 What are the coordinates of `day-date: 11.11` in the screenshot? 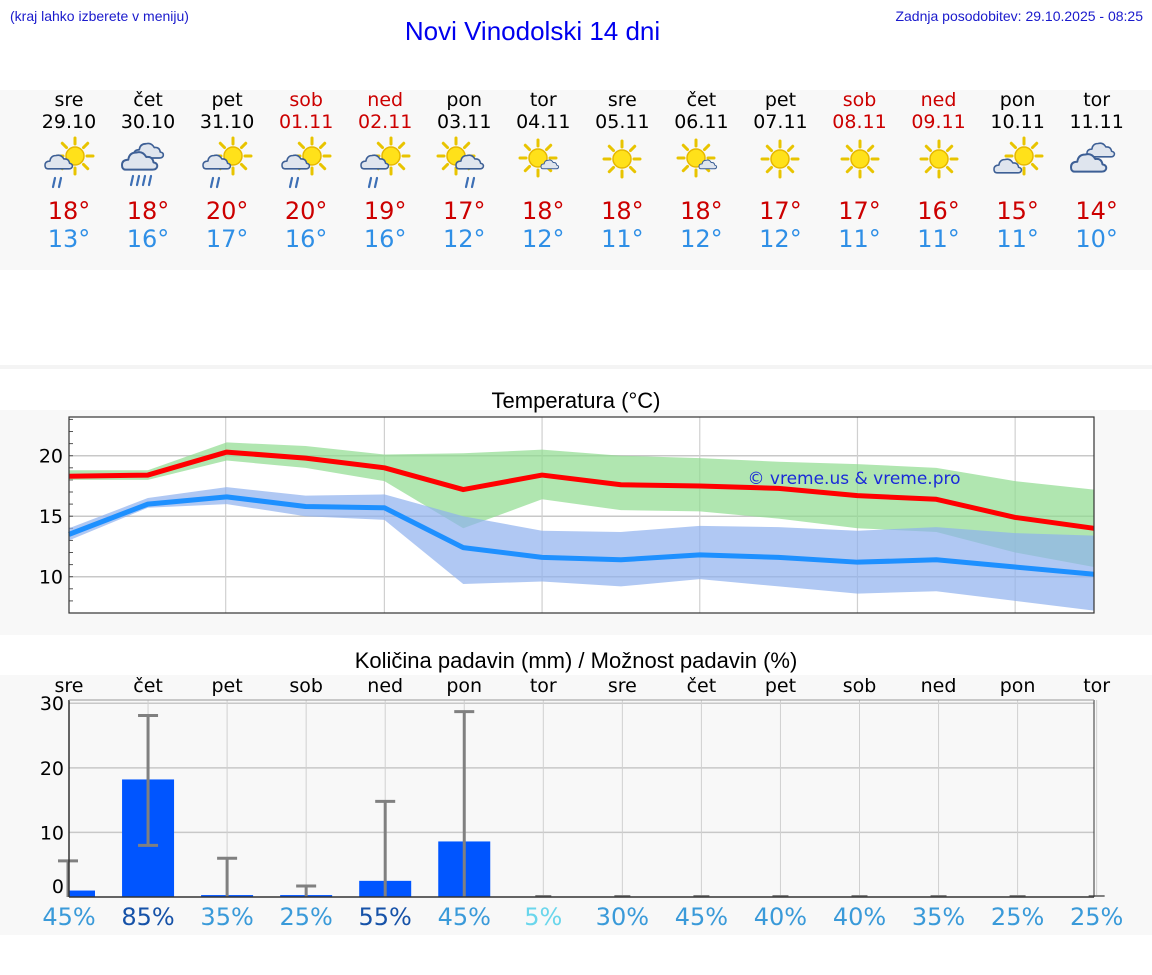 It's located at (1096, 122).